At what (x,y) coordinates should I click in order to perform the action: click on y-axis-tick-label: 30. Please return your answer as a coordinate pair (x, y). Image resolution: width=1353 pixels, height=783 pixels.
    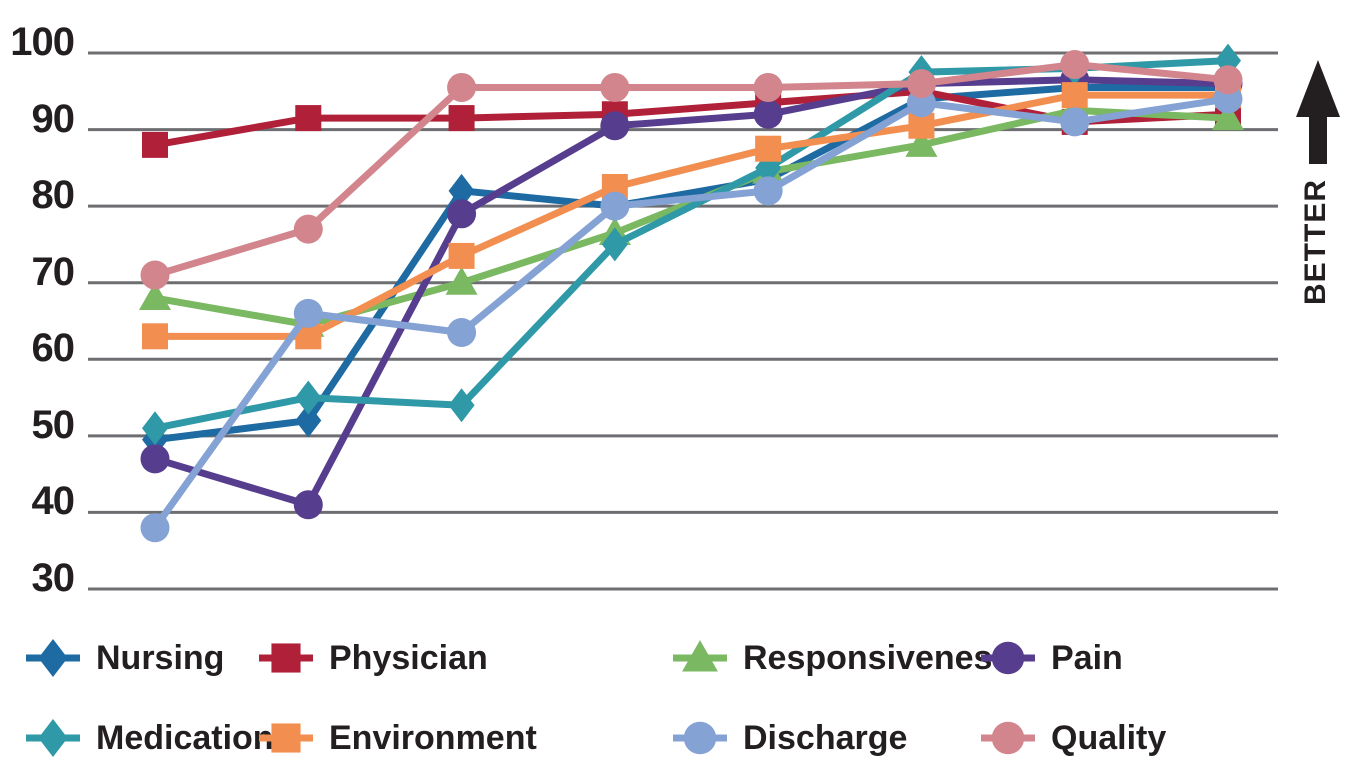
    Looking at the image, I should click on (53, 578).